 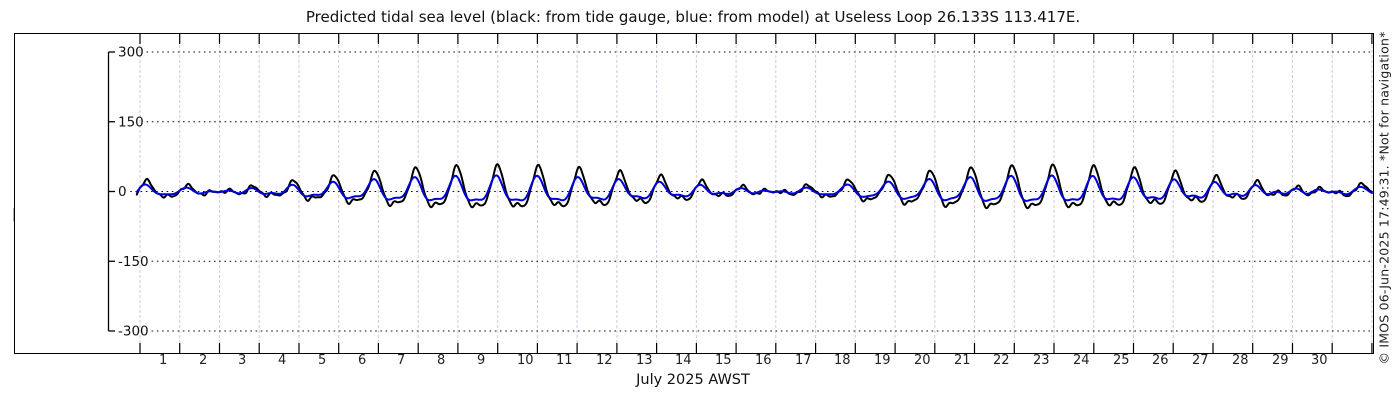 What do you see at coordinates (1280, 360) in the screenshot?
I see `x-tick-label: 29` at bounding box center [1280, 360].